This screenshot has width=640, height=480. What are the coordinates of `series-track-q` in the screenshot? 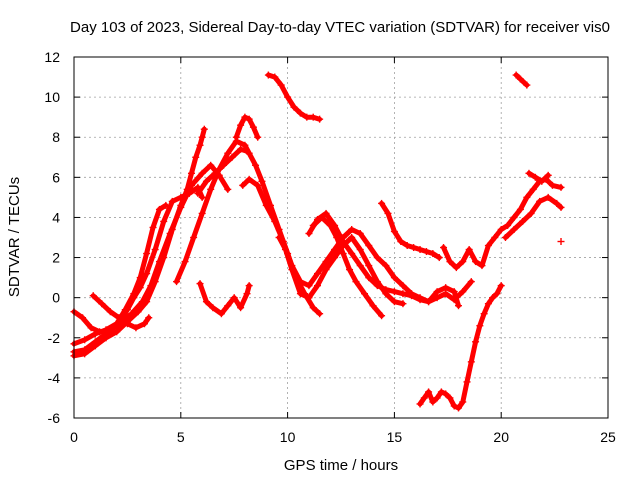 It's located at (538, 177).